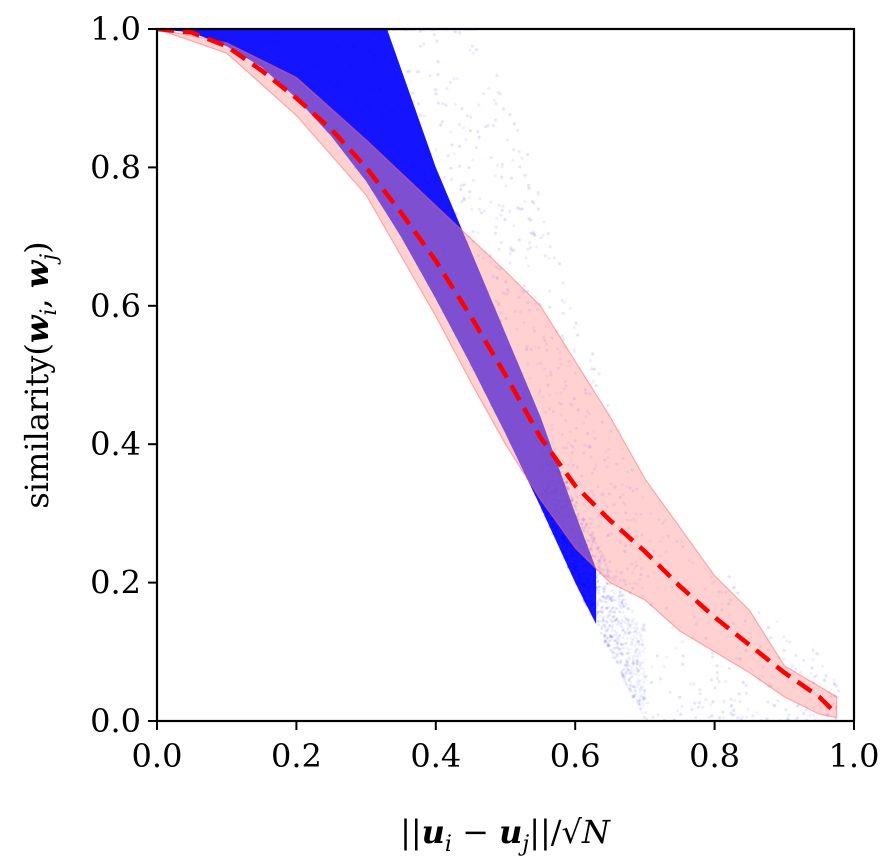  Describe the element at coordinates (505, 835) in the screenshot. I see `x-axis-label: ||ui − uj||/√N` at that location.